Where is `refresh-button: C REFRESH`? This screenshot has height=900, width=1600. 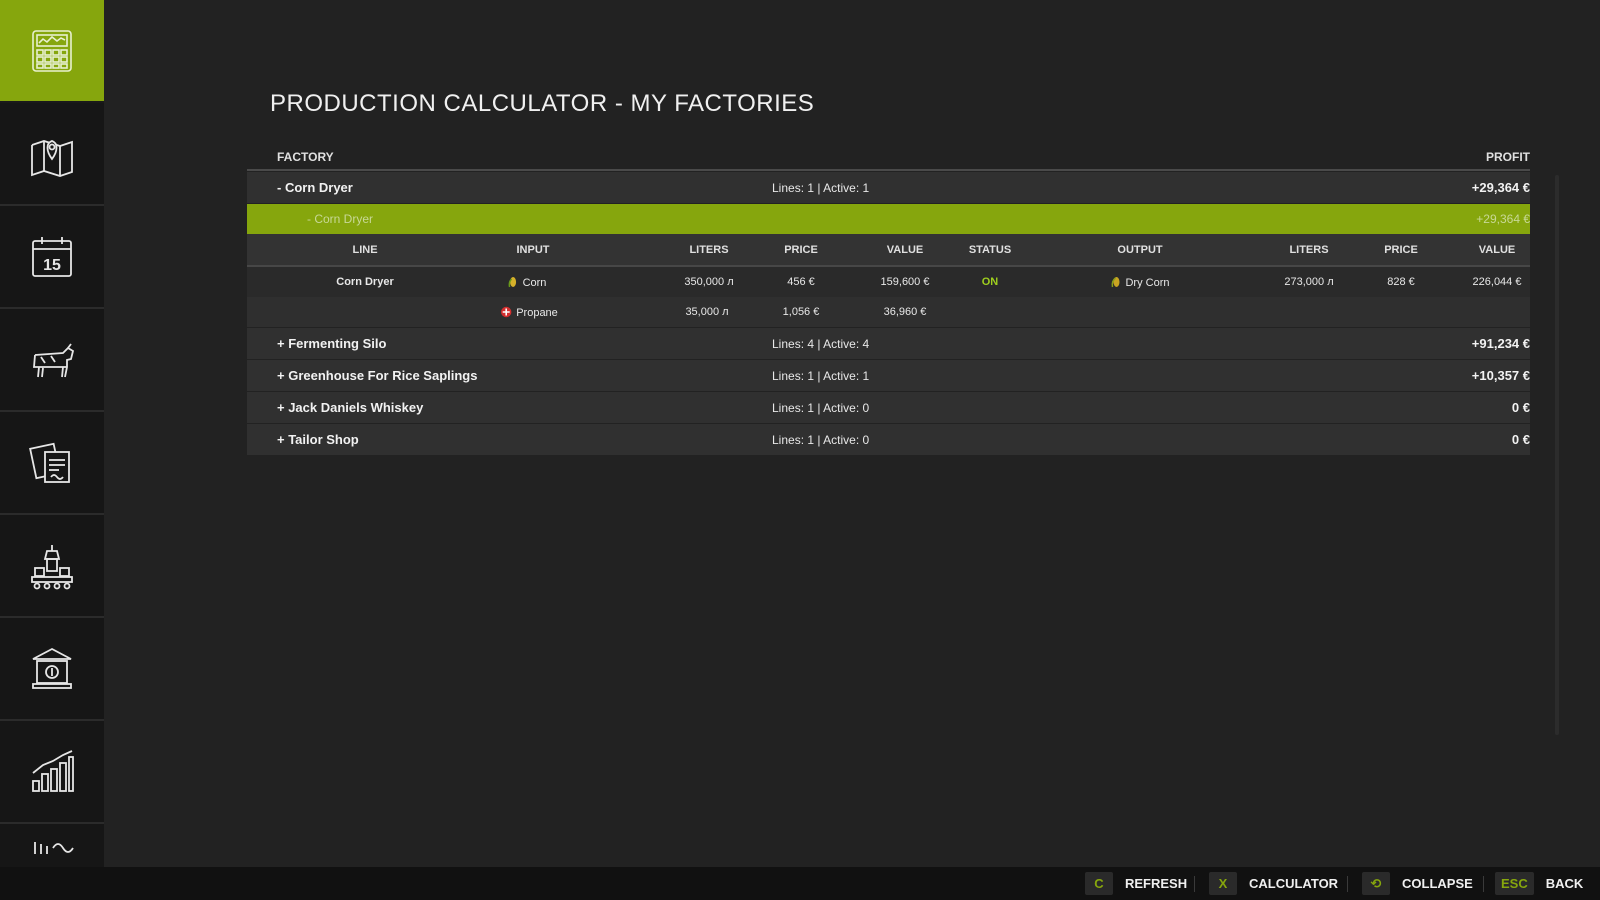
refresh-button: C REFRESH is located at coordinates (1136, 883).